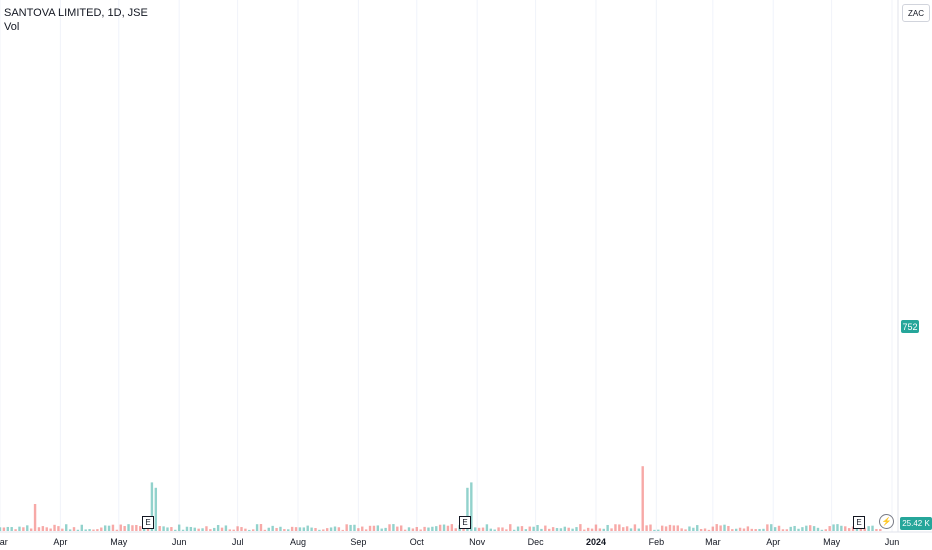 This screenshot has height=550, width=932. Describe the element at coordinates (477, 542) in the screenshot. I see `time-tick-label: Nov` at that location.